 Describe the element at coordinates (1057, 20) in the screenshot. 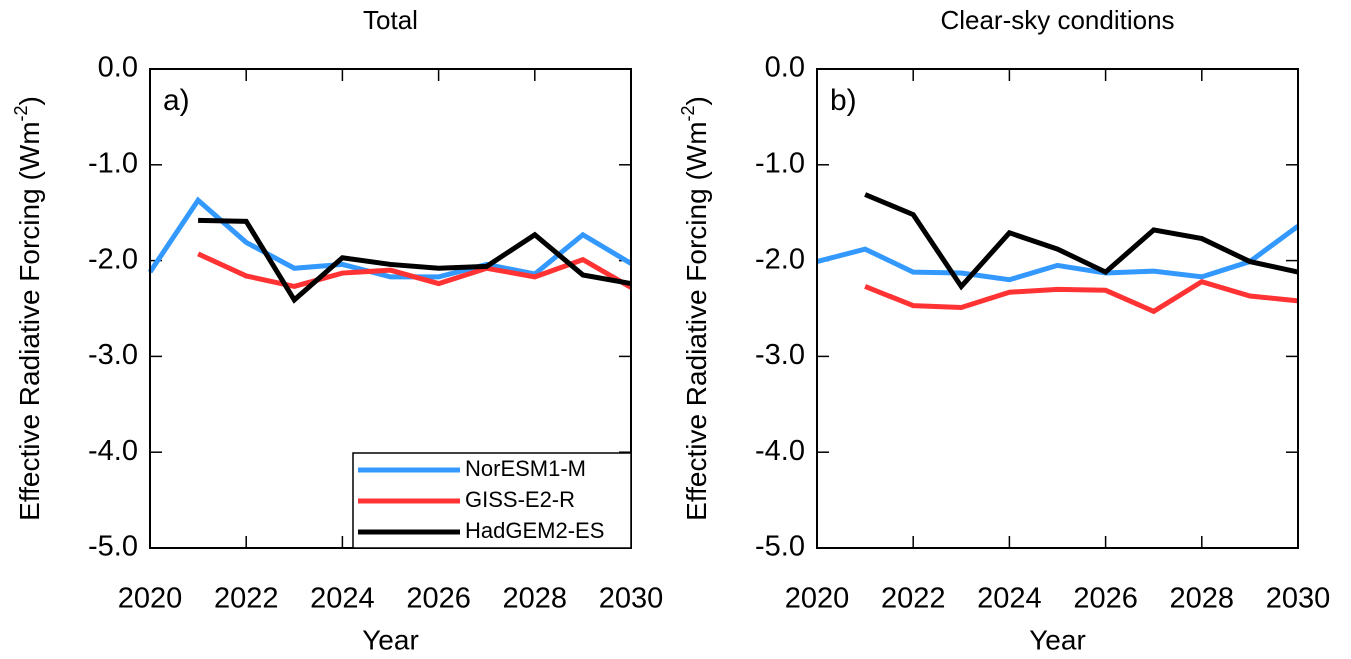

I see `chart-title: Clear-sky conditions` at that location.